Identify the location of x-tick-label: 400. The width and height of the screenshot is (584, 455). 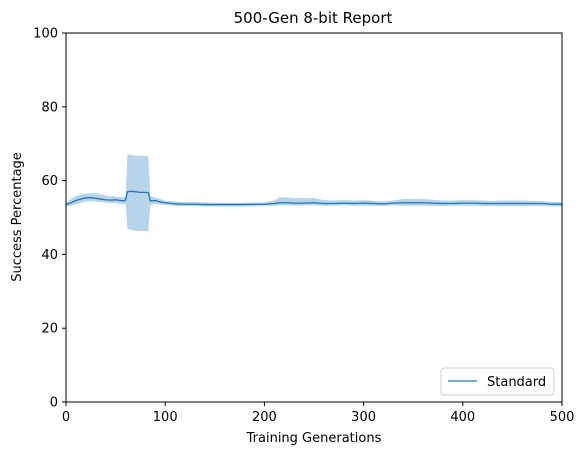
(462, 417).